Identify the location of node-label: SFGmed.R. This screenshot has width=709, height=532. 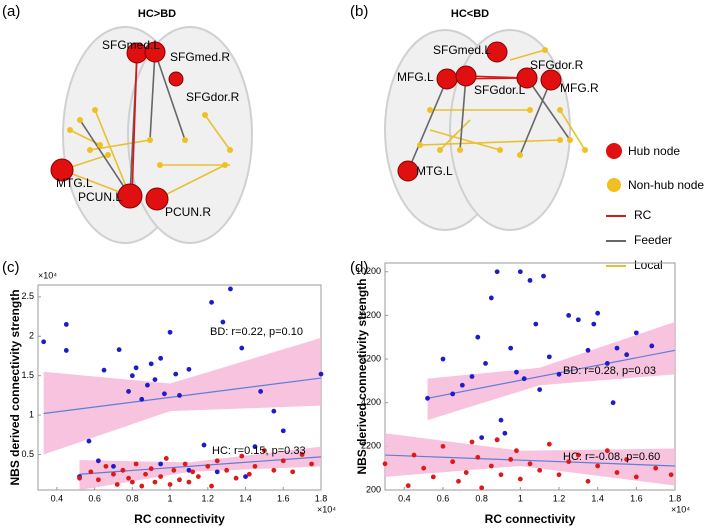
(200, 57).